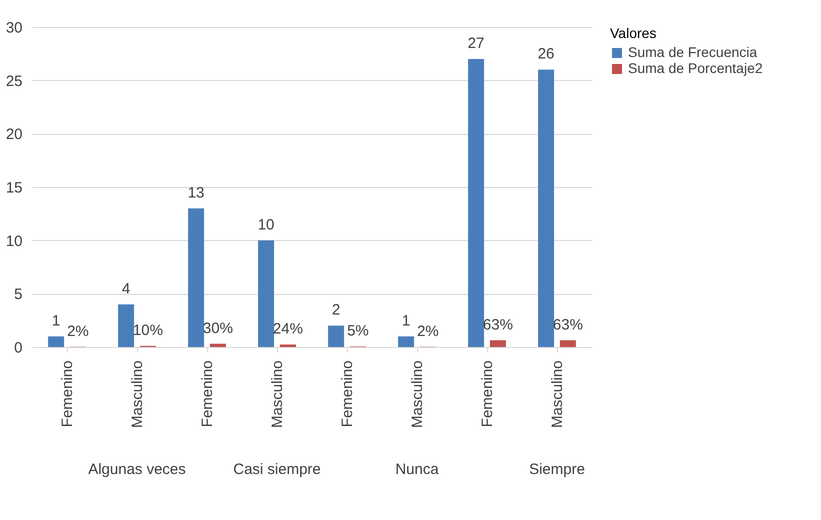 This screenshot has width=821, height=520. What do you see at coordinates (417, 469) in the screenshot?
I see `text: Nunca` at bounding box center [417, 469].